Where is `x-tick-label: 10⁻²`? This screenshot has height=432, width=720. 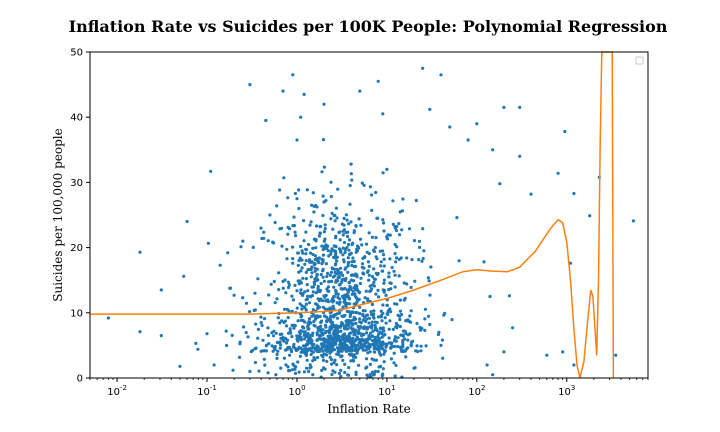
x-tick-label: 10⁻² is located at coordinates (117, 391).